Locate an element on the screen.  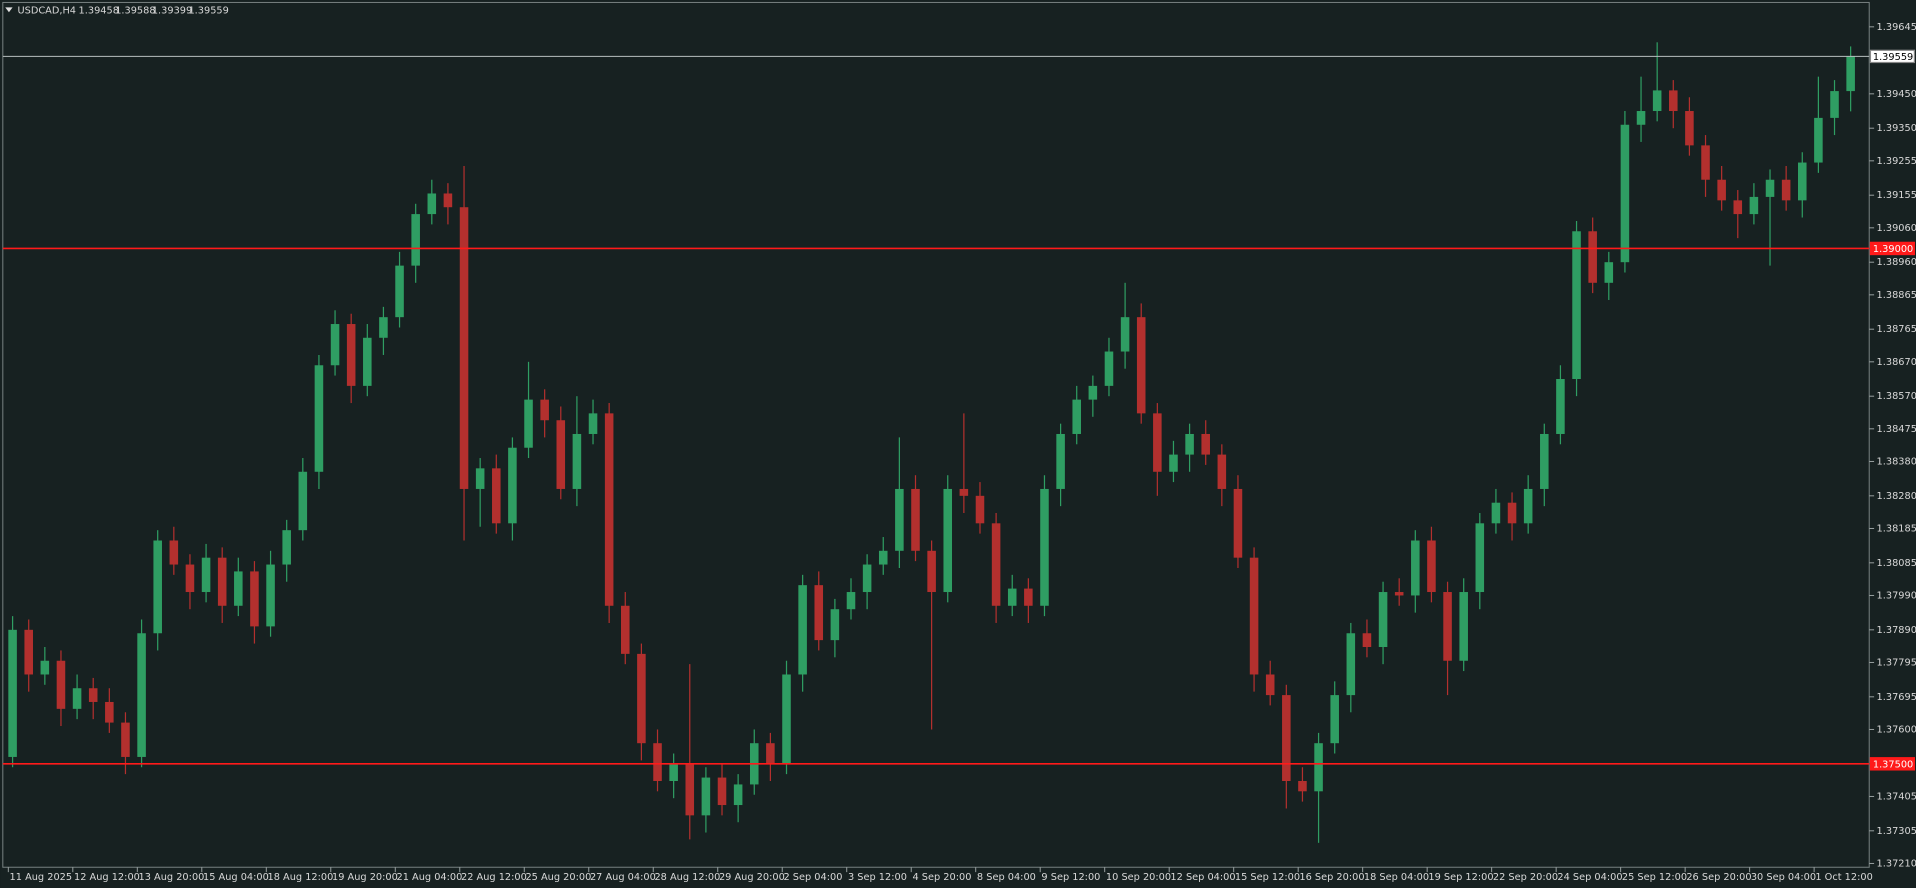
price-label: 1.39559 is located at coordinates (1893, 57).